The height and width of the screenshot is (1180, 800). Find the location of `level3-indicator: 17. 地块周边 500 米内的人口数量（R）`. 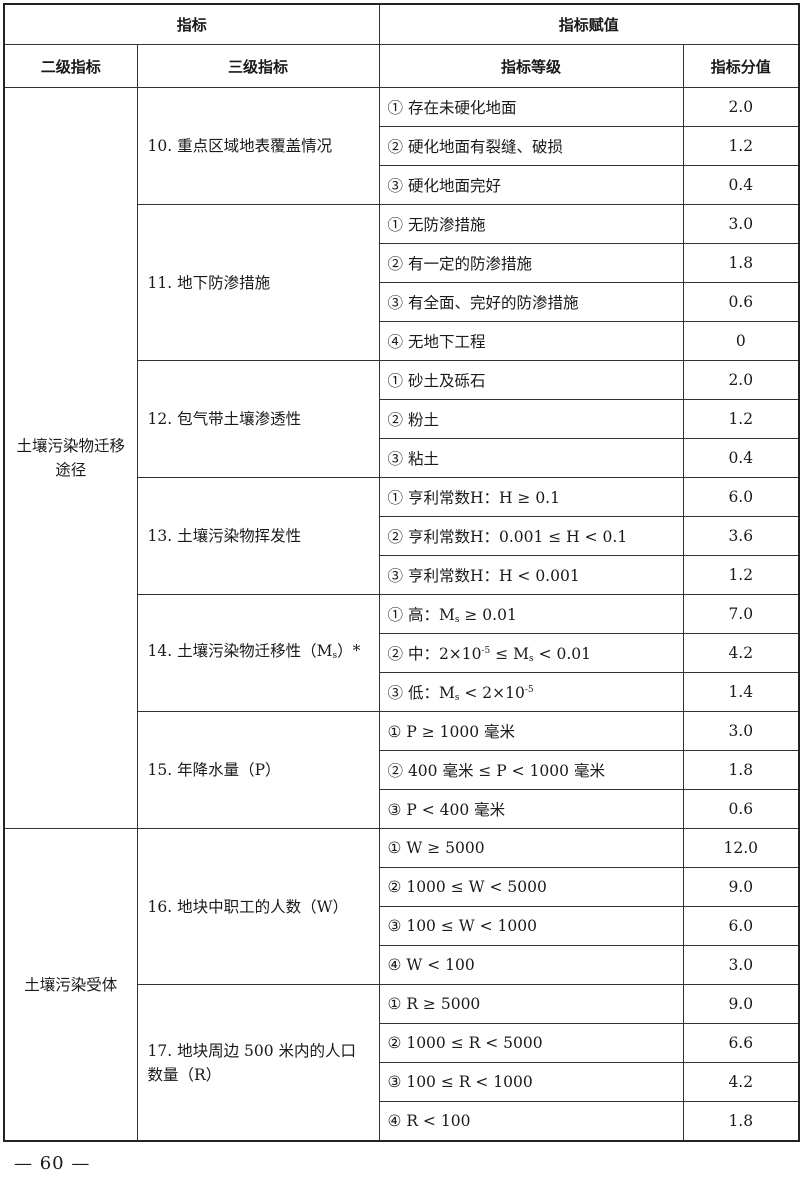

level3-indicator: 17. 地块周边 500 米内的人口数量（R） is located at coordinates (258, 1063).